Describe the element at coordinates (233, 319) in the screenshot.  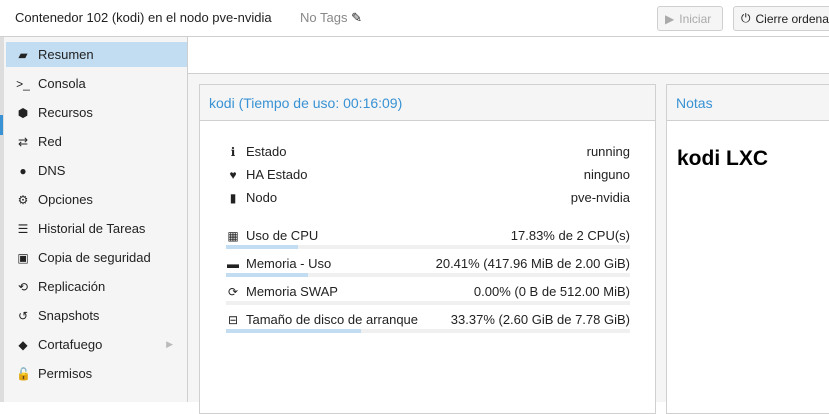
I see `hdd-icon: ⊟` at that location.